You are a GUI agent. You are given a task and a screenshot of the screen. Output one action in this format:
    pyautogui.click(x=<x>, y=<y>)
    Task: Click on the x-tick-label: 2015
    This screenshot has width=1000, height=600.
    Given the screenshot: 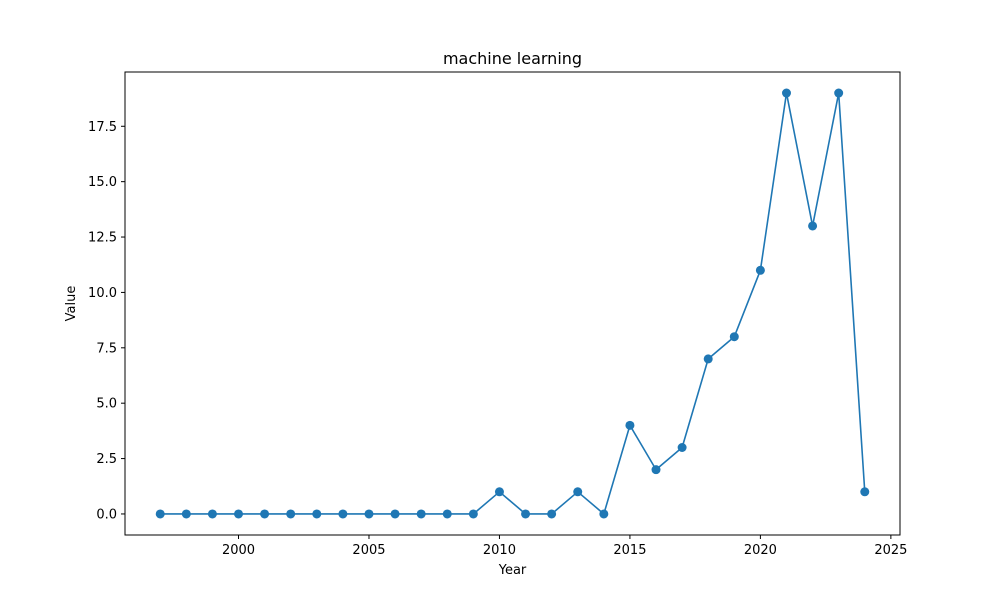 What is the action you would take?
    pyautogui.click(x=629, y=550)
    